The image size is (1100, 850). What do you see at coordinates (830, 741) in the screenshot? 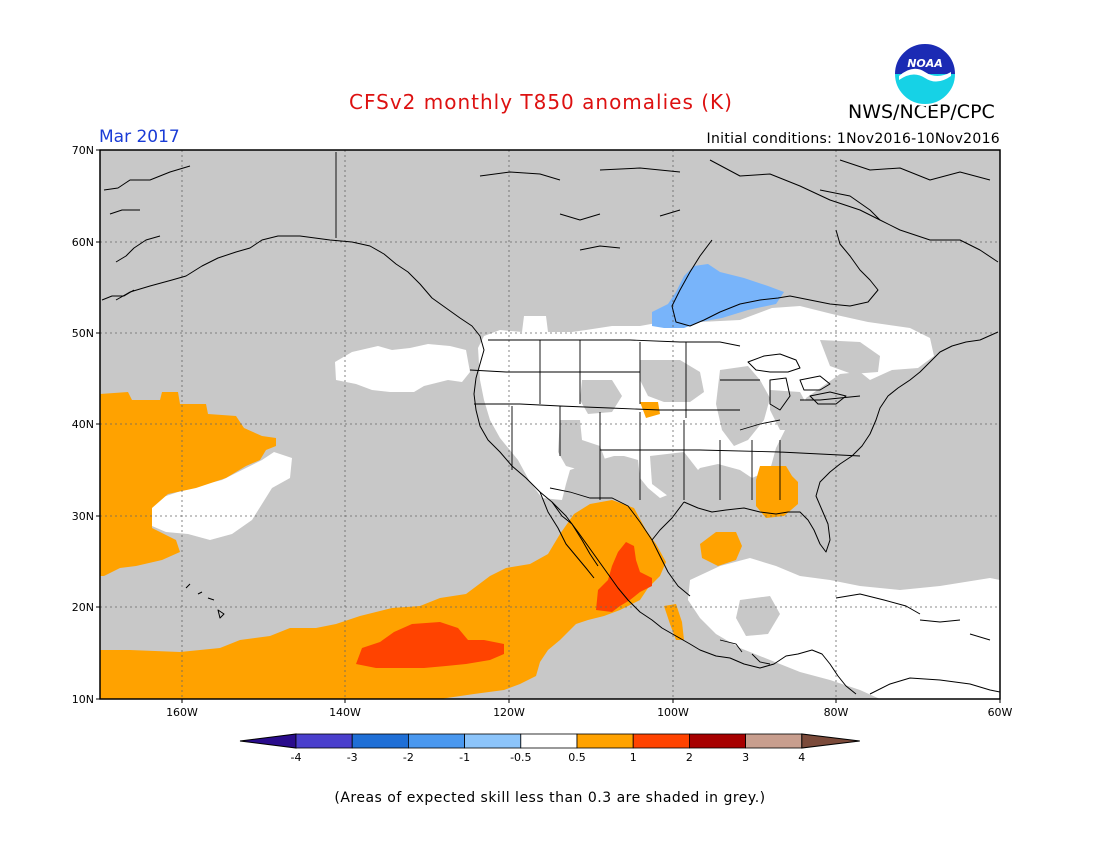
I see `colorbar-arrow-high` at bounding box center [830, 741].